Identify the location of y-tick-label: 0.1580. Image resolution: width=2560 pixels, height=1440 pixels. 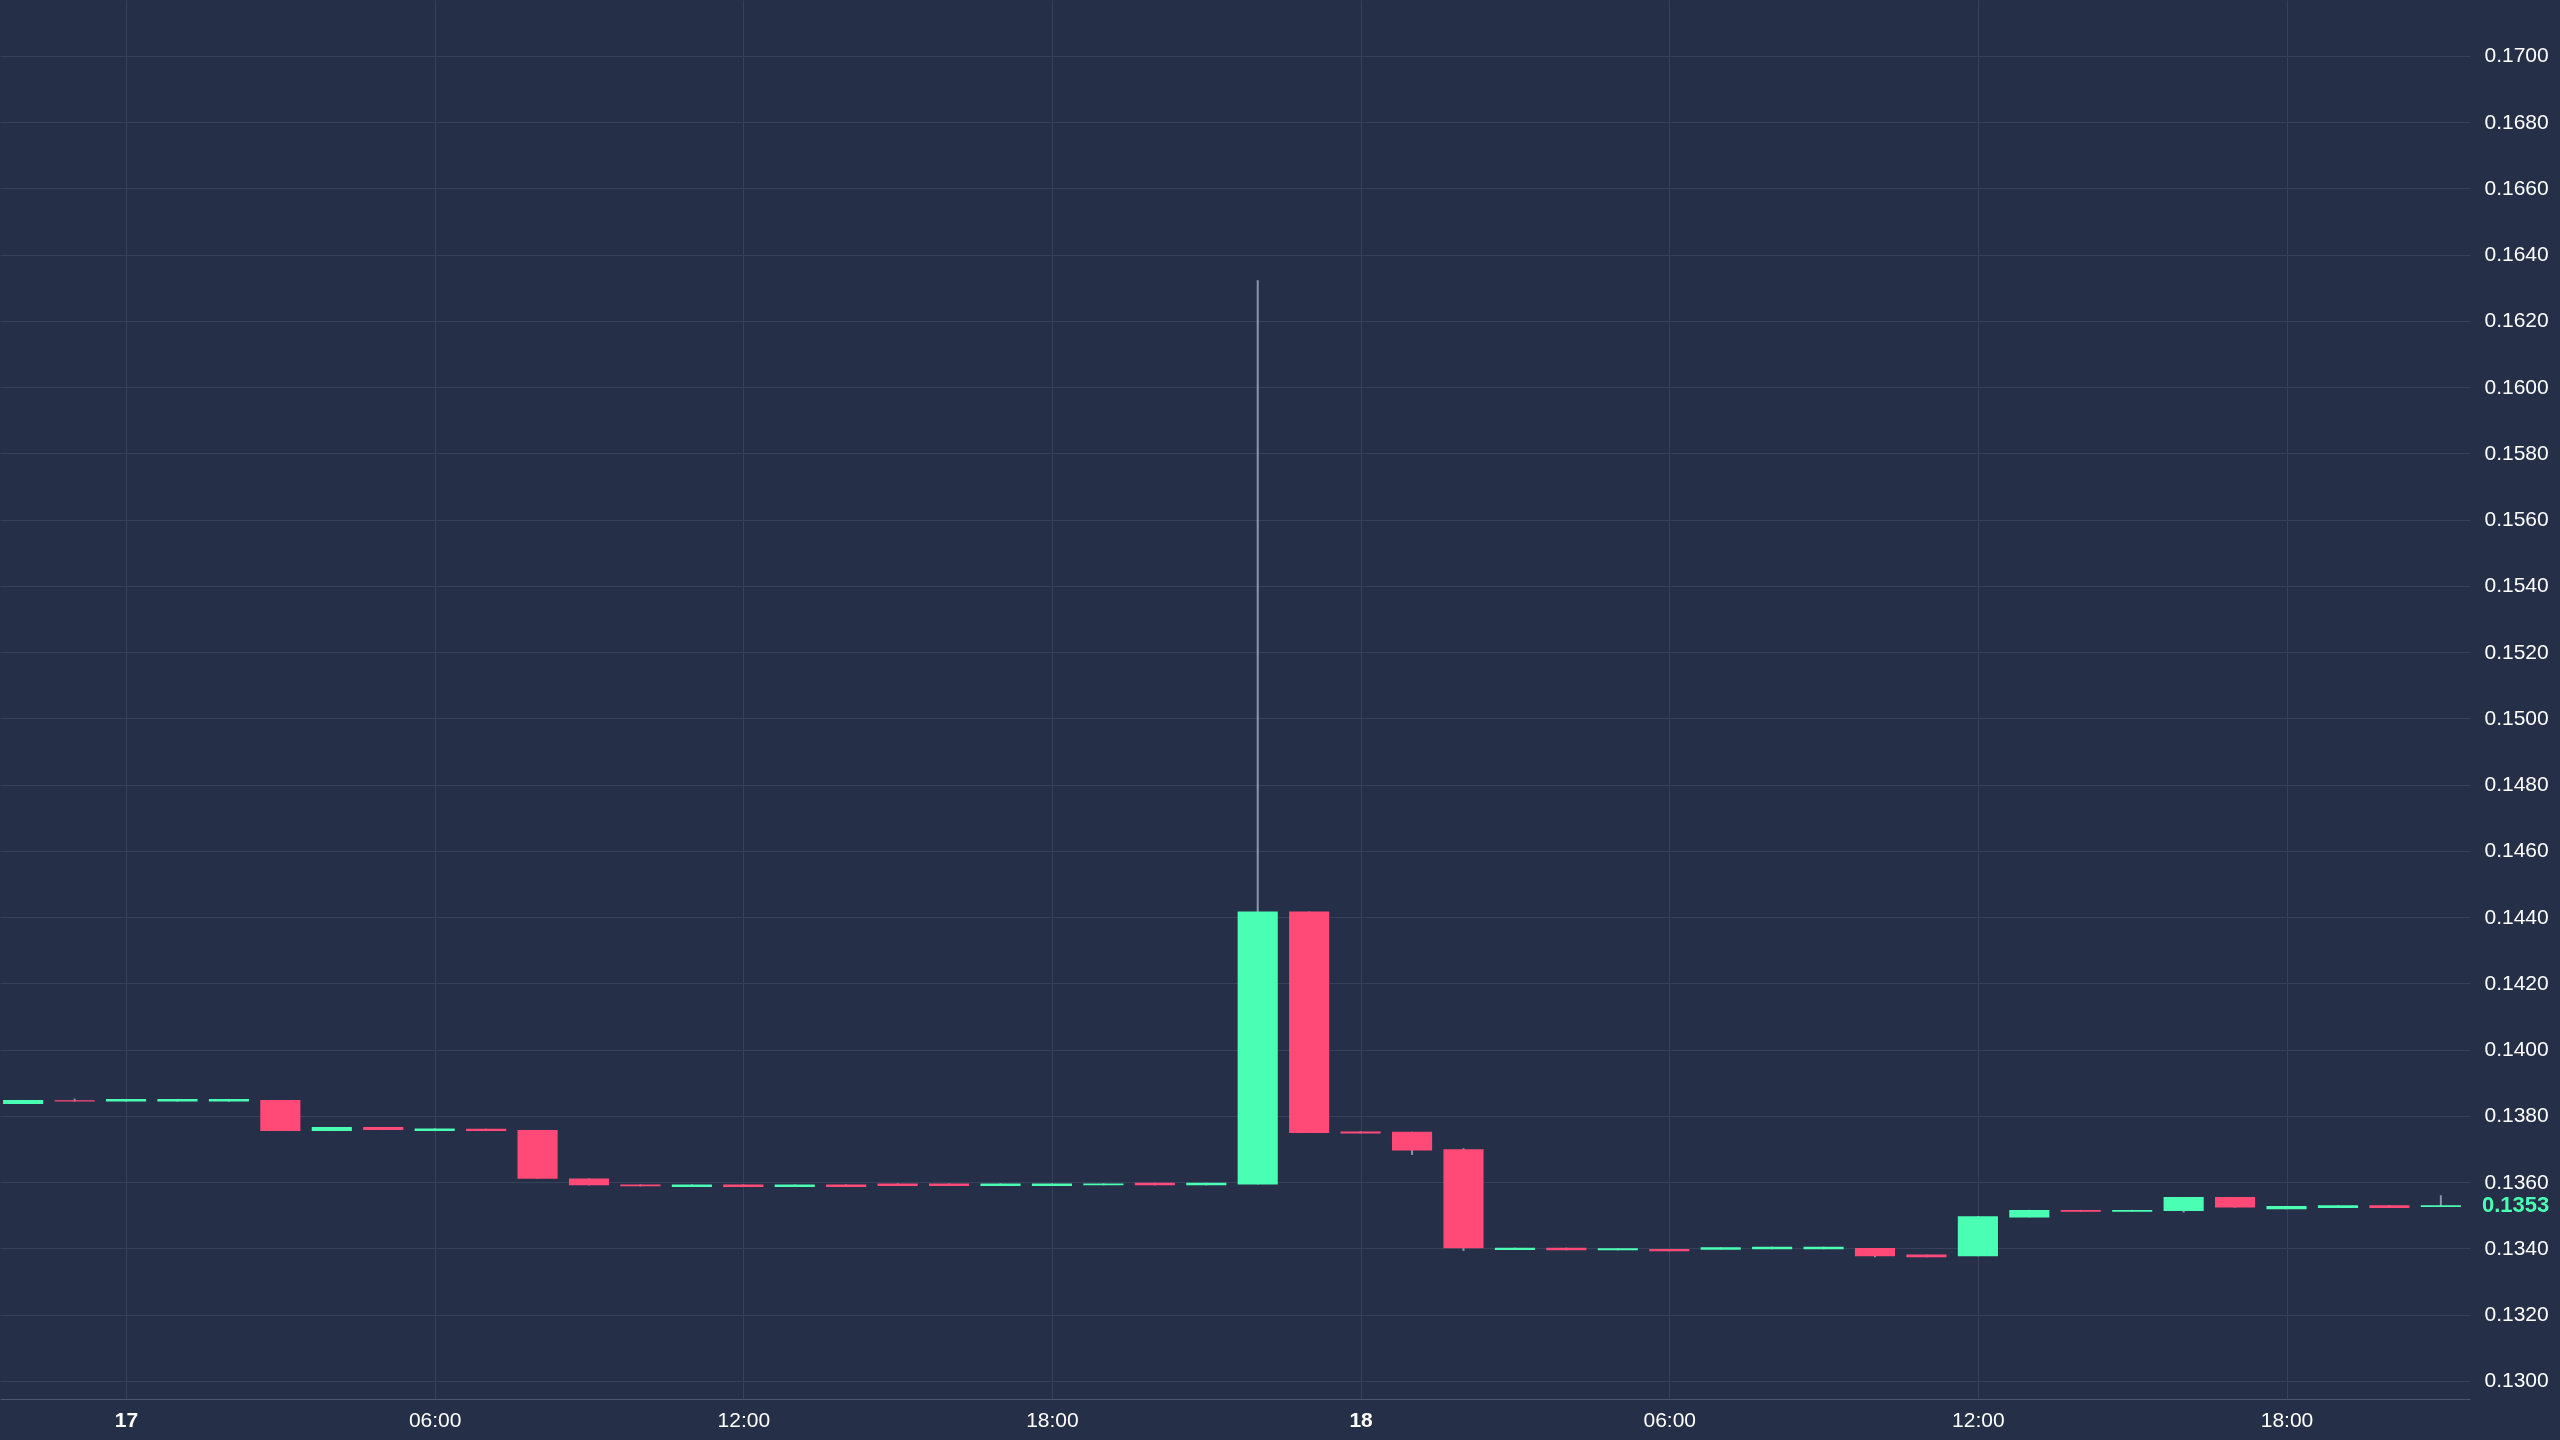
(2516, 452).